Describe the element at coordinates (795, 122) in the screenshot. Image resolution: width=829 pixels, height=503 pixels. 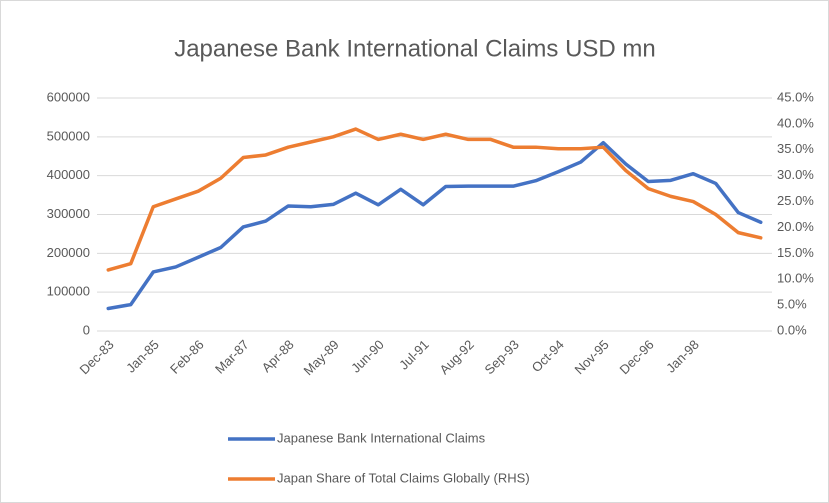
I see `y2-tick-label: 40.0%` at that location.